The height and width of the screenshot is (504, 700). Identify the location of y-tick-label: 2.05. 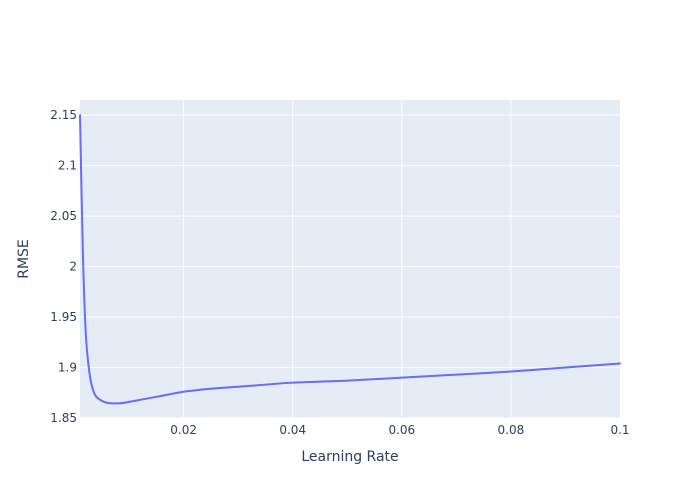
(63, 216).